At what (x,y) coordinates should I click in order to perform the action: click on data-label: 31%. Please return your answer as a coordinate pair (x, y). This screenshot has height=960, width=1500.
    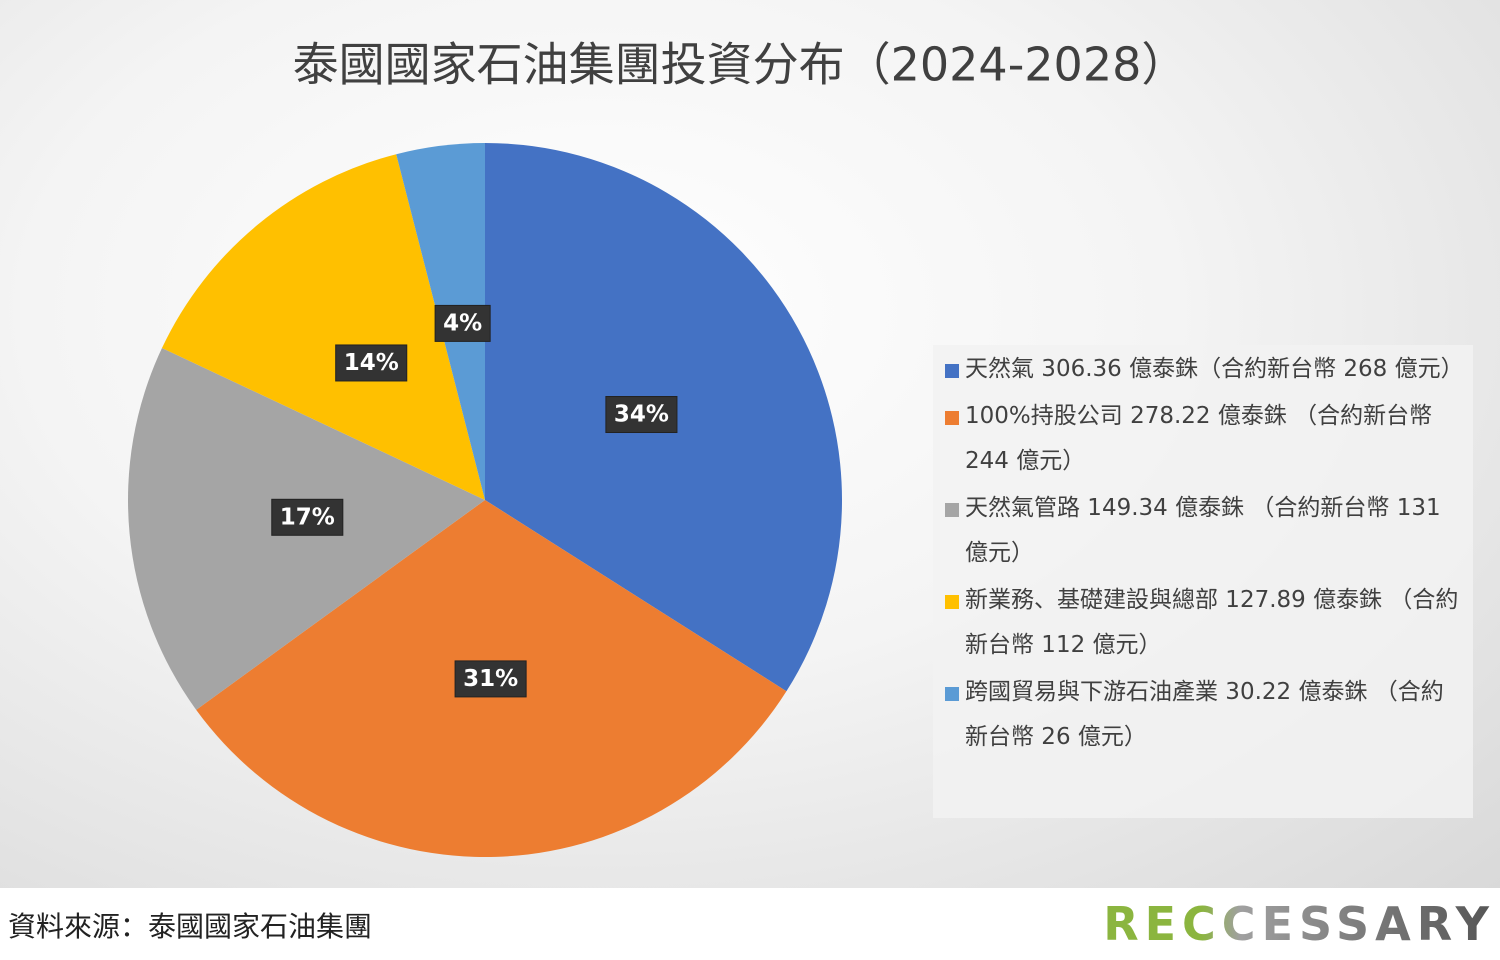
    Looking at the image, I should click on (490, 679).